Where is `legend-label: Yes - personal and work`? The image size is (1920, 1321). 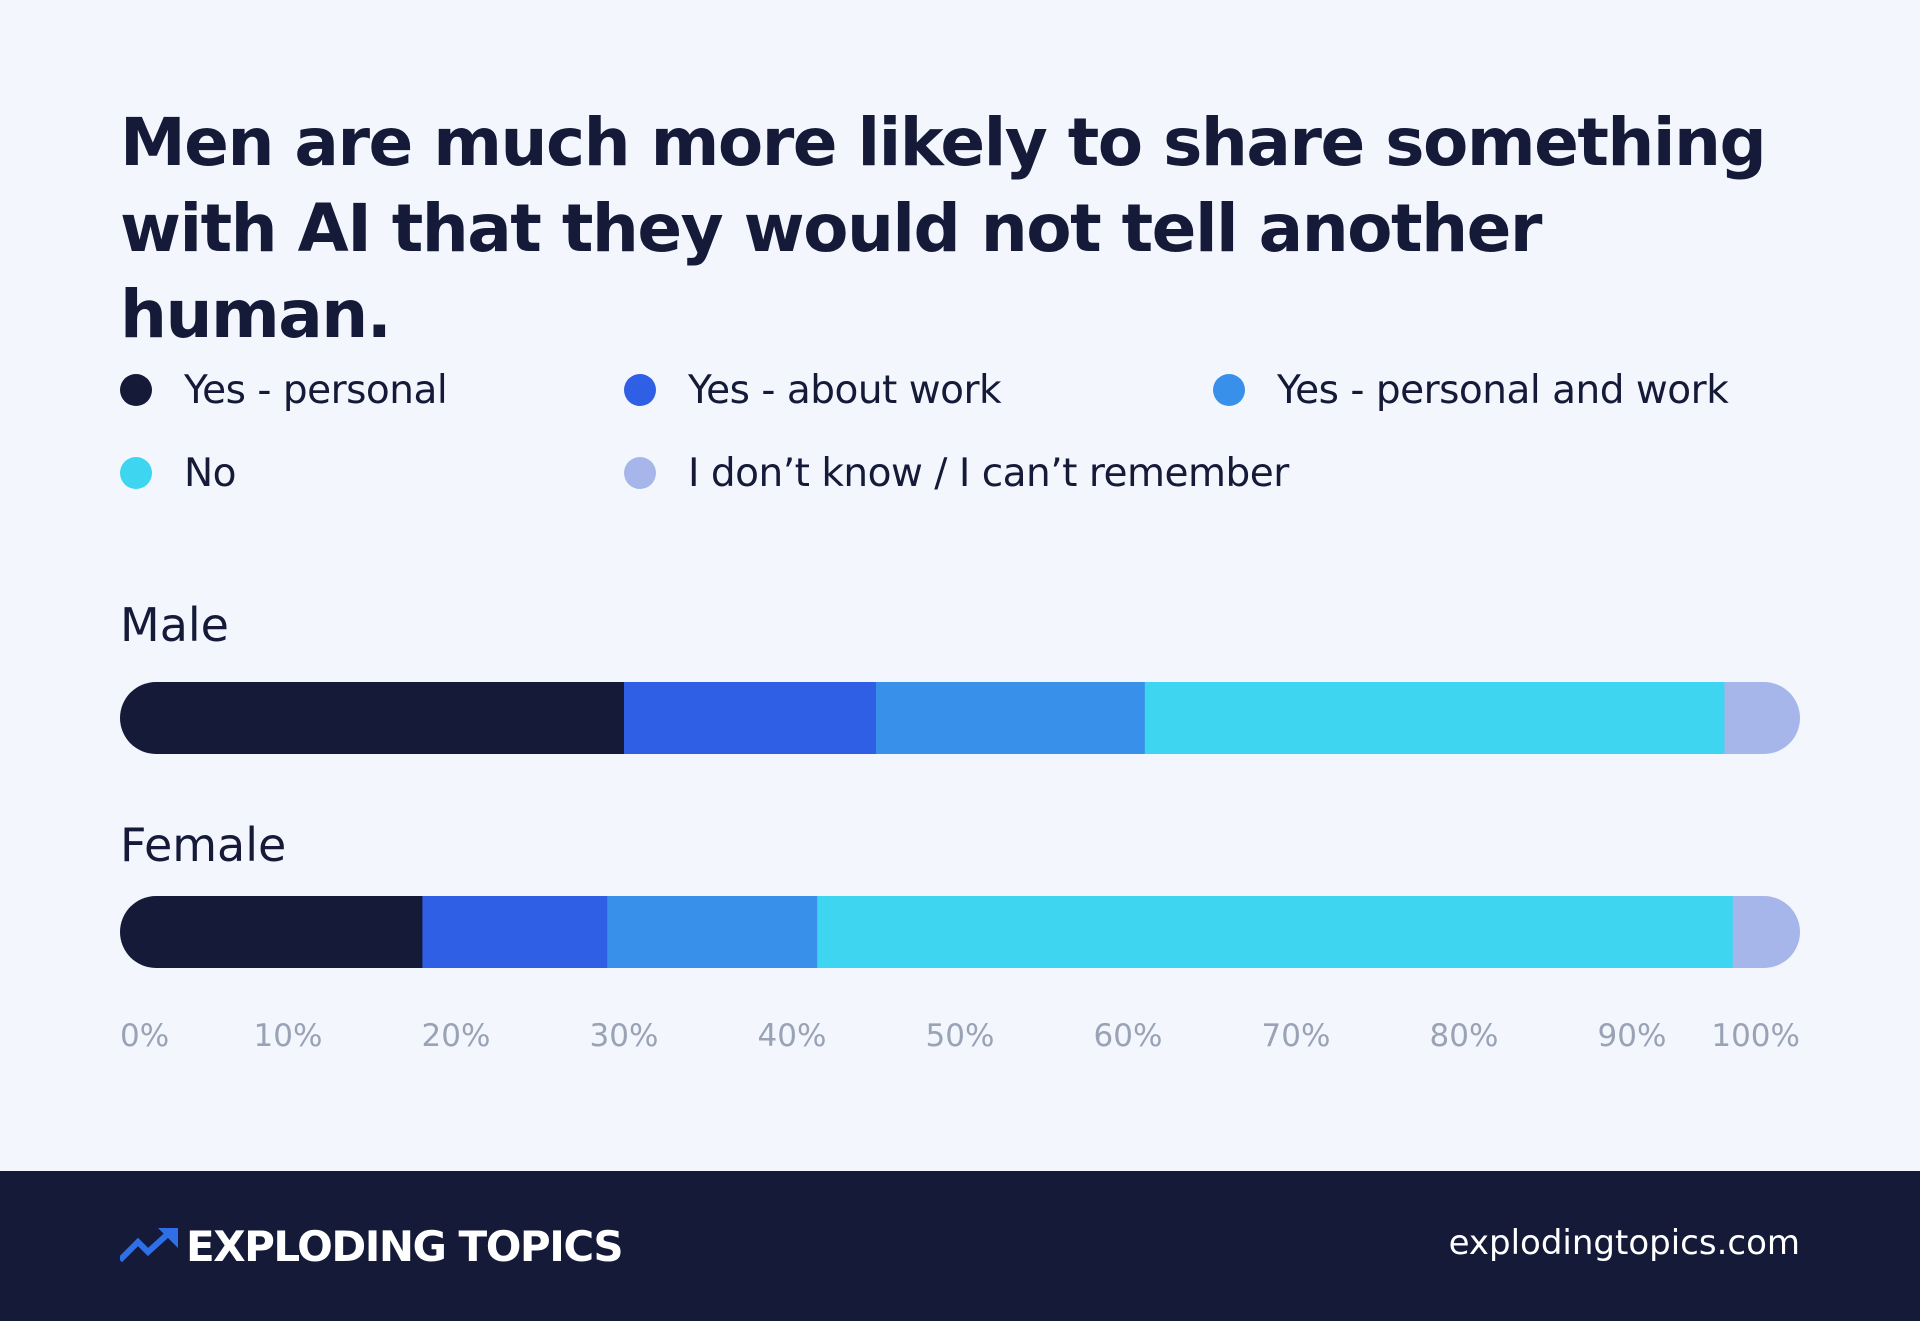
legend-label: Yes - personal and work is located at coordinates (1503, 390).